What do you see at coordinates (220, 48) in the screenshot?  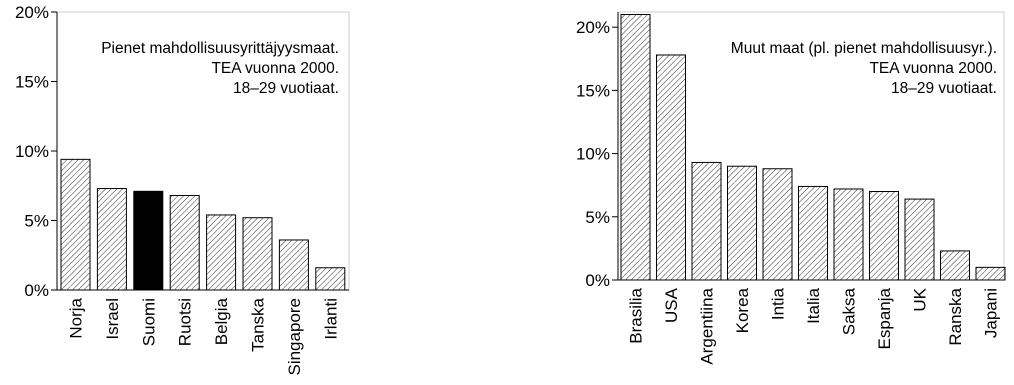 I see `chart-annotation-line: Pienet mahdollisuusyrittäjyysmaat.` at bounding box center [220, 48].